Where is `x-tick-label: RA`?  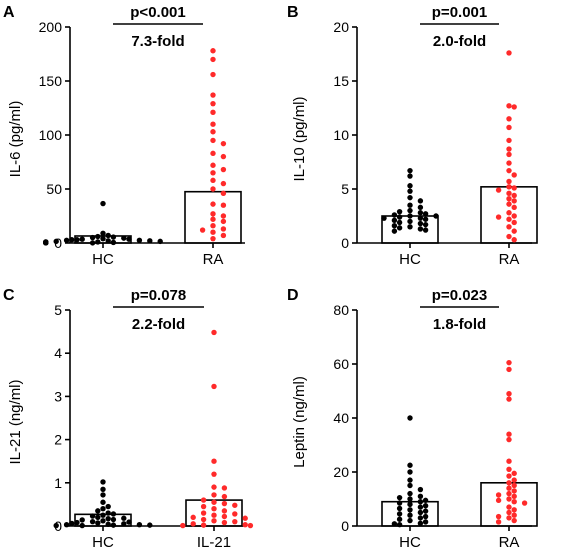
x-tick-label: RA is located at coordinates (509, 542).